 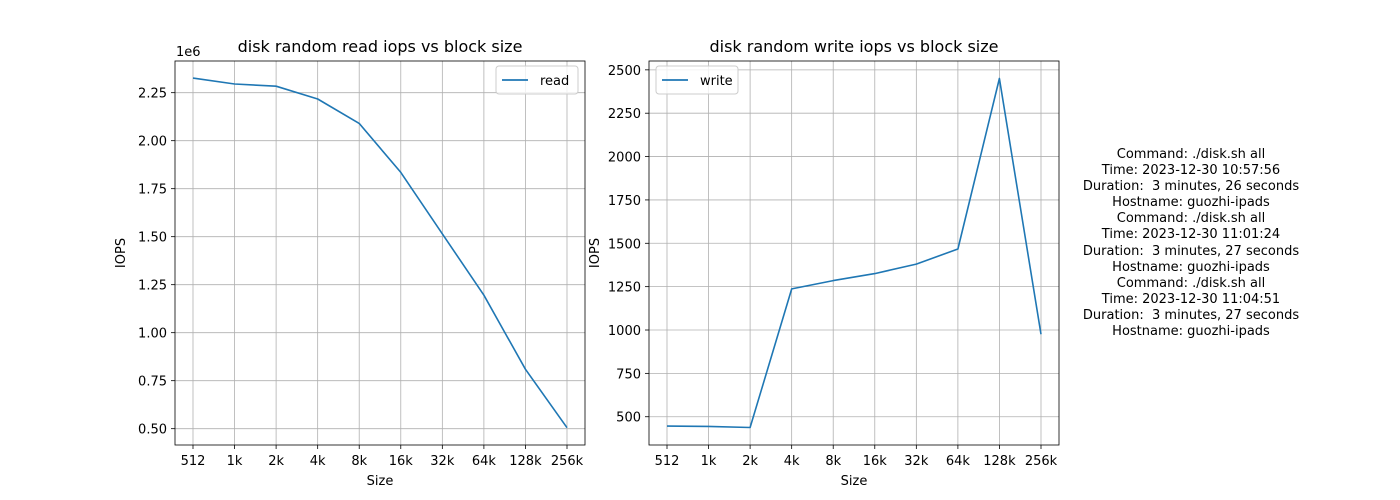 I want to click on legend-label: write, so click(x=716, y=81).